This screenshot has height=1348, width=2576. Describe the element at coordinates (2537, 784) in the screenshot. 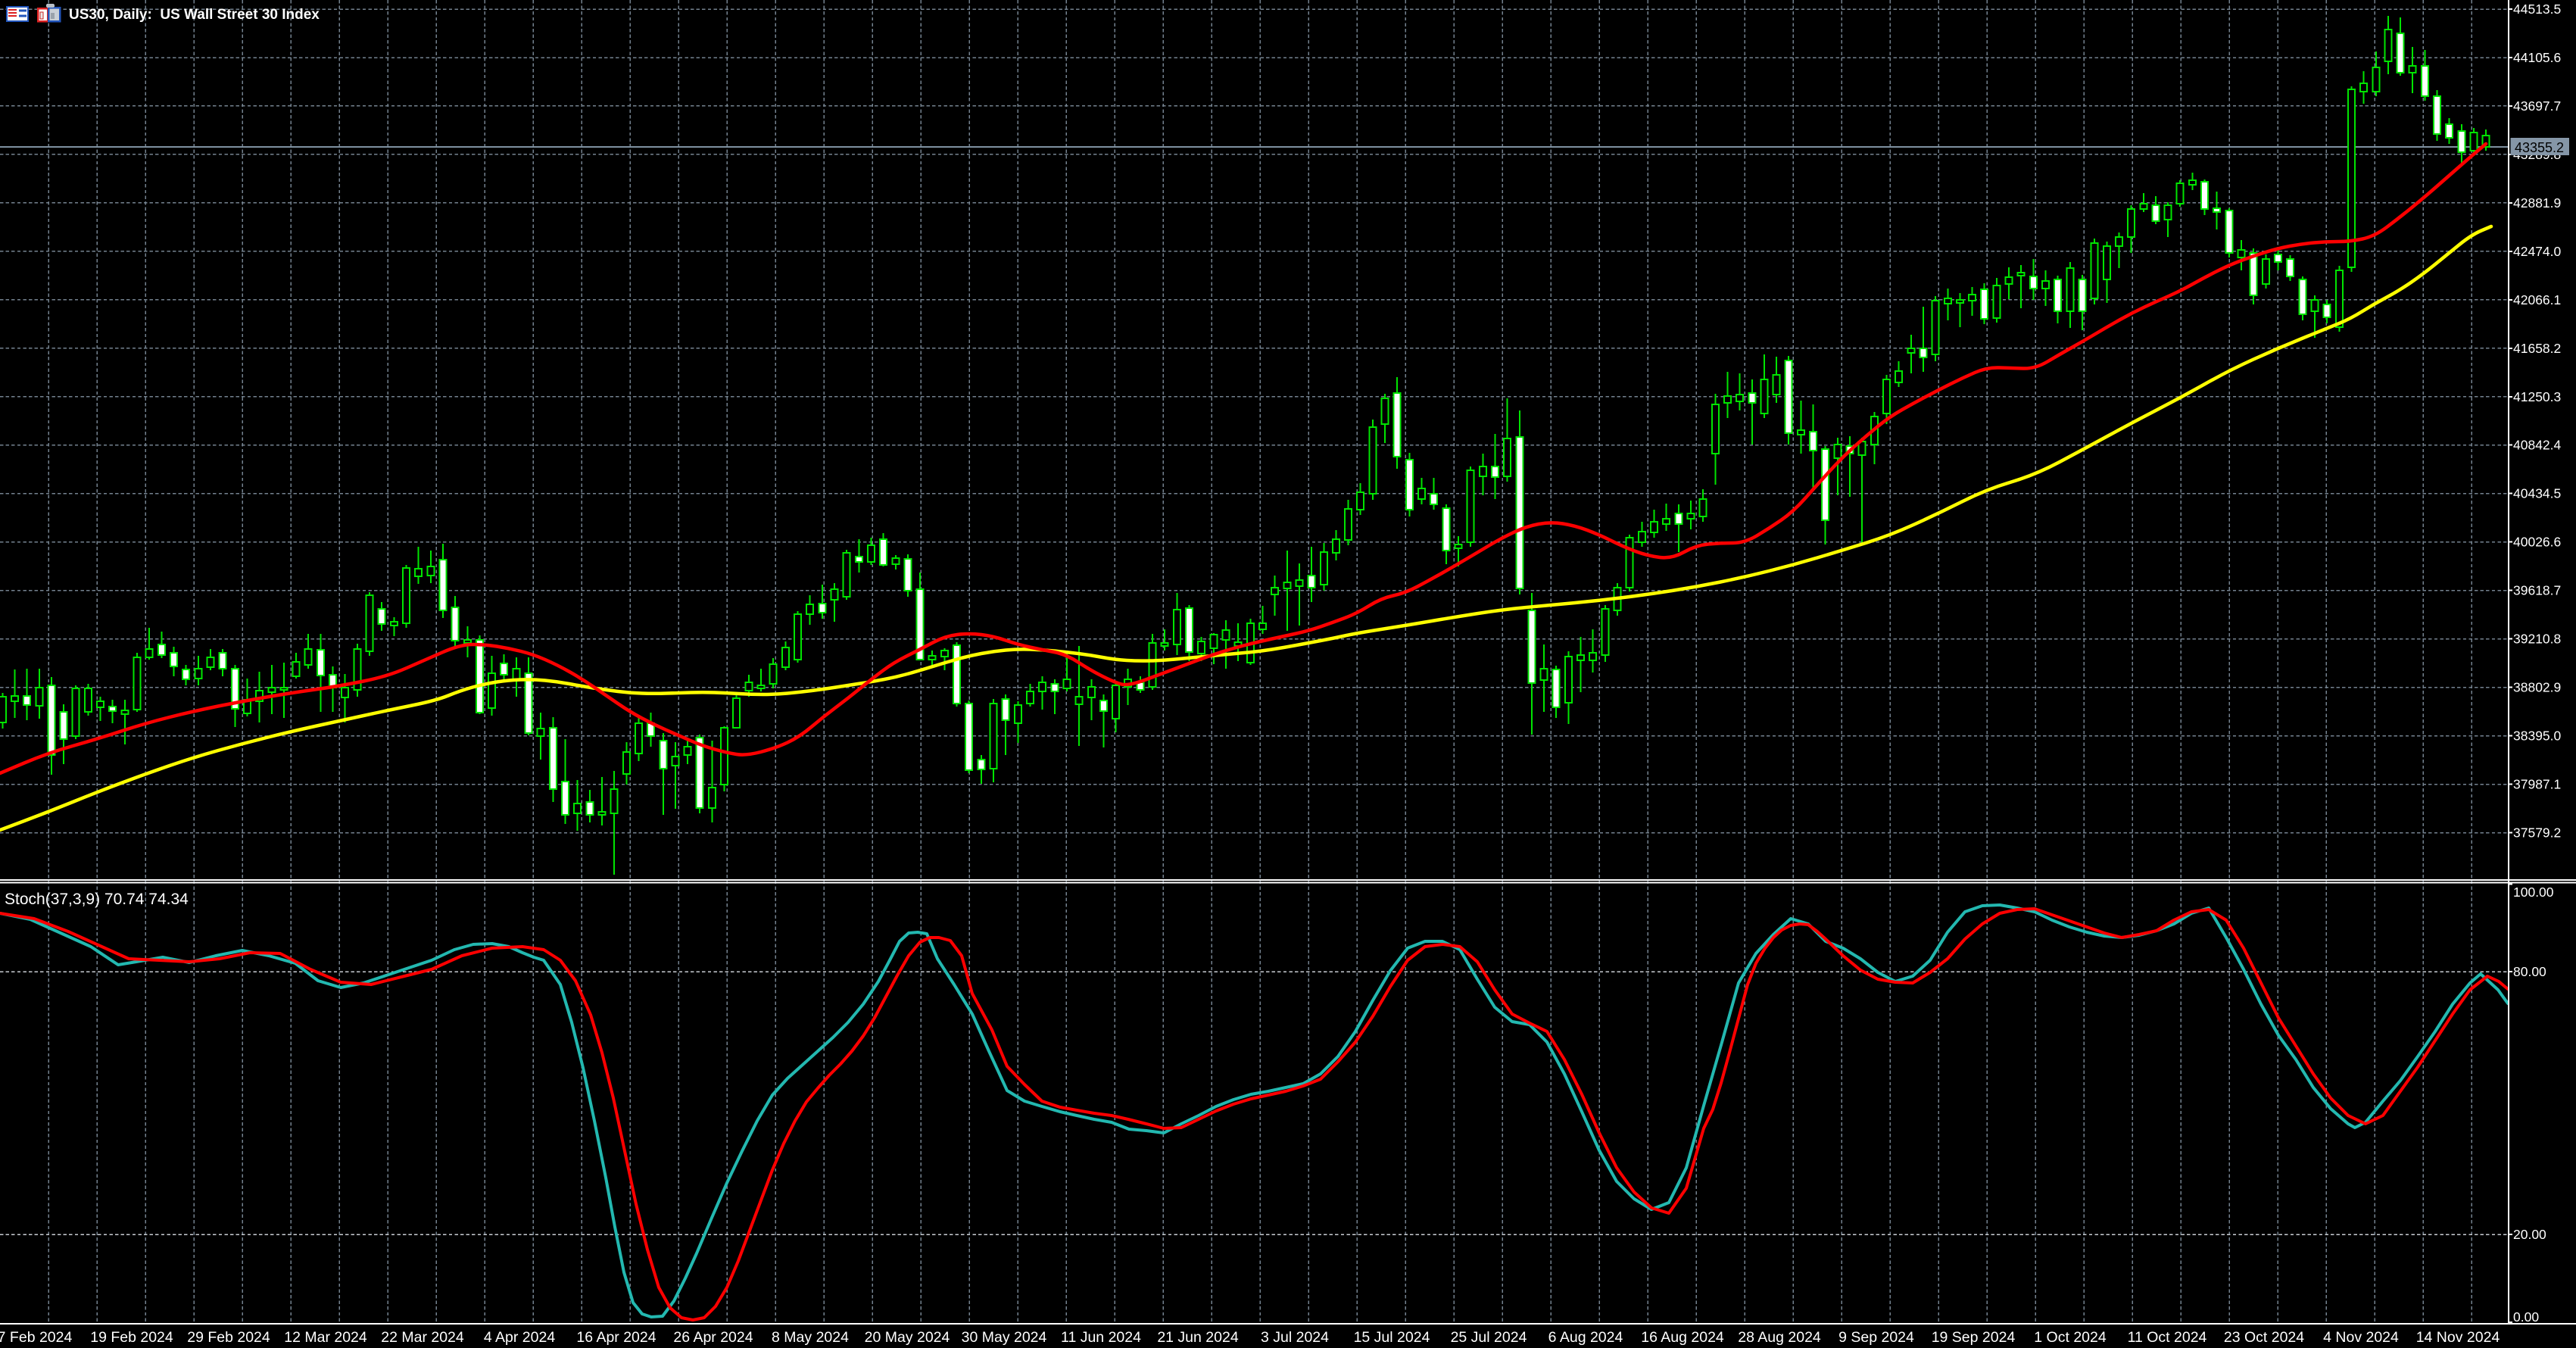

I see `svg-text: 37987.1` at that location.